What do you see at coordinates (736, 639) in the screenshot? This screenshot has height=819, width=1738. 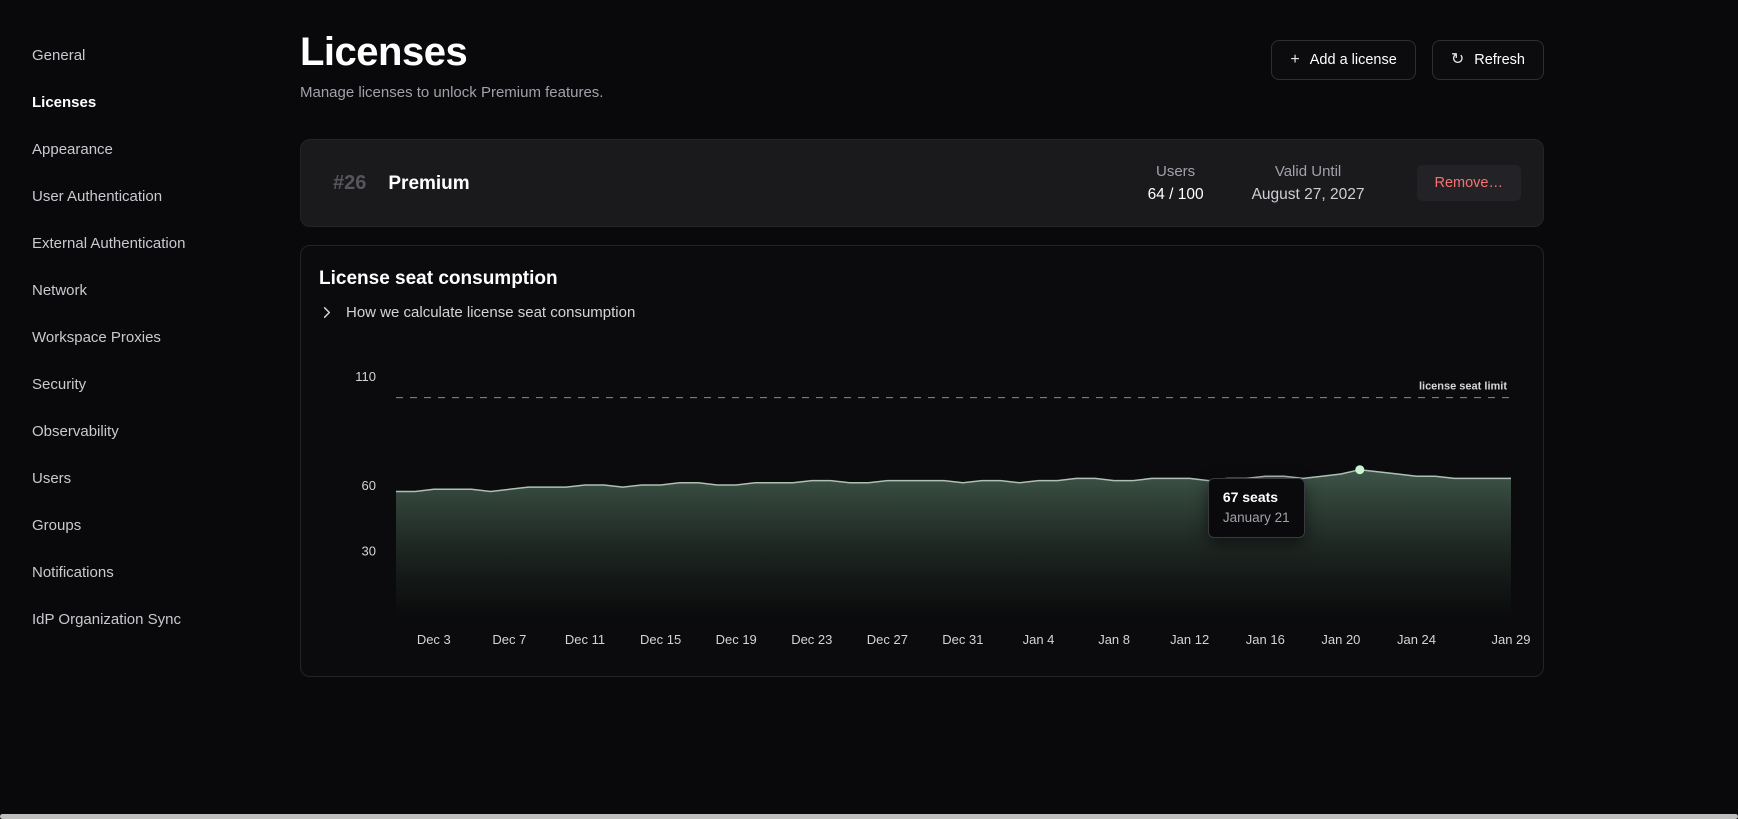 I see `svg-text: Dec 19` at bounding box center [736, 639].